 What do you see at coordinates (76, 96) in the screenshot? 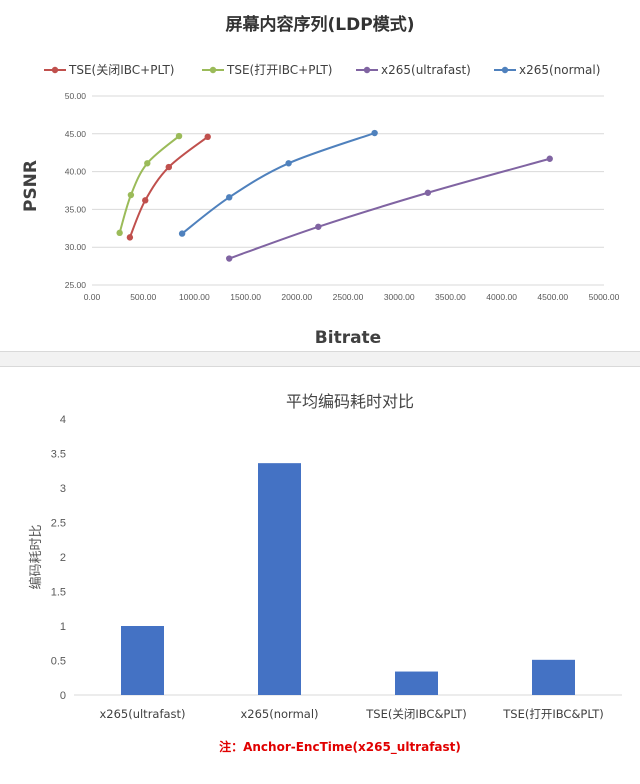
I see `psnr-y-tick-label: 50.00` at bounding box center [76, 96].